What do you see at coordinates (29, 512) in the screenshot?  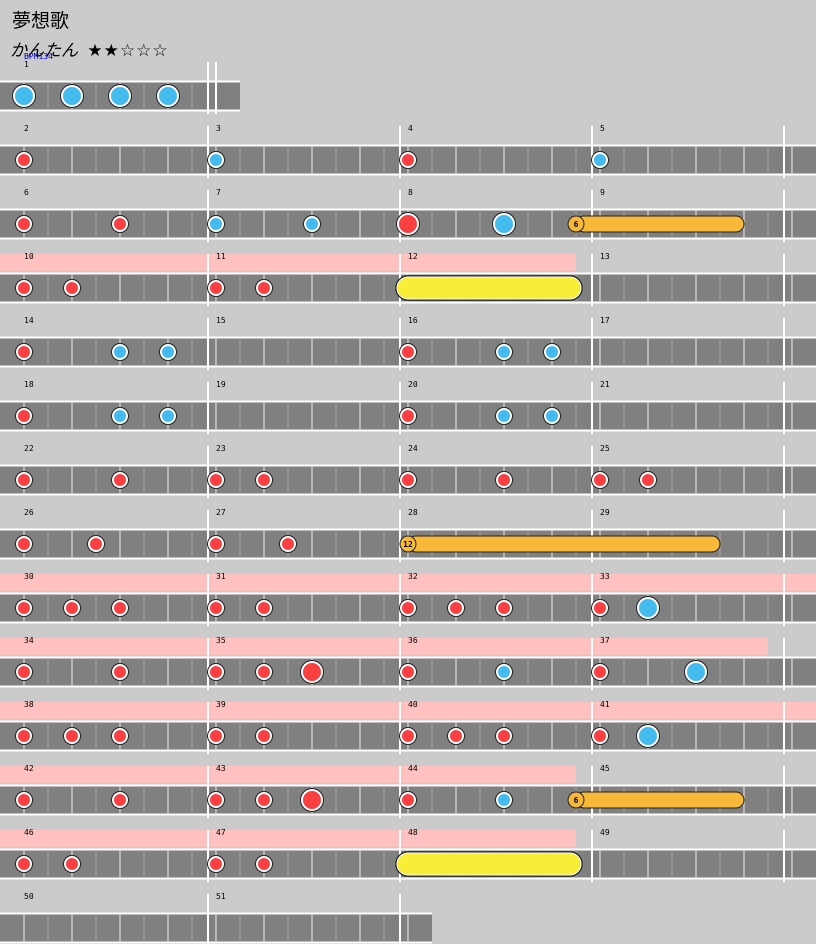 I see `measure-number: 26` at bounding box center [29, 512].